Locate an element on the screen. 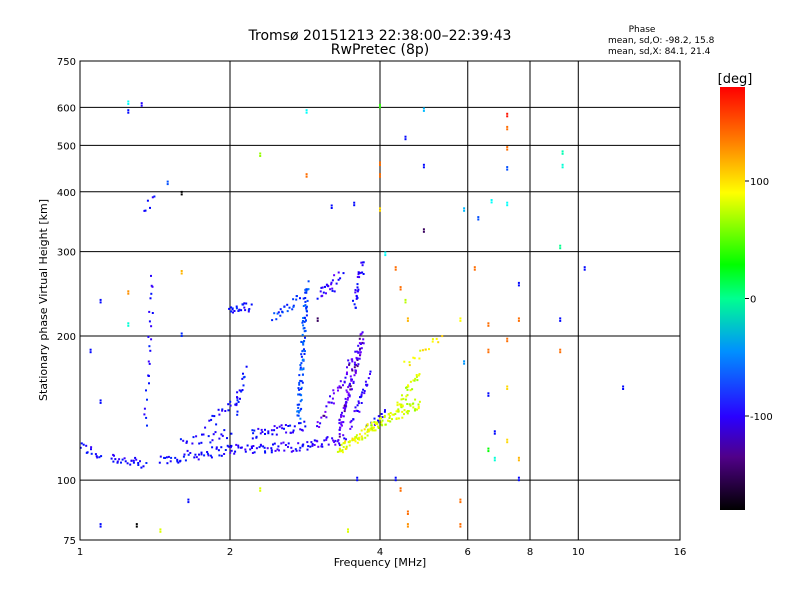  y-tick-label: 600 is located at coordinates (66, 108).